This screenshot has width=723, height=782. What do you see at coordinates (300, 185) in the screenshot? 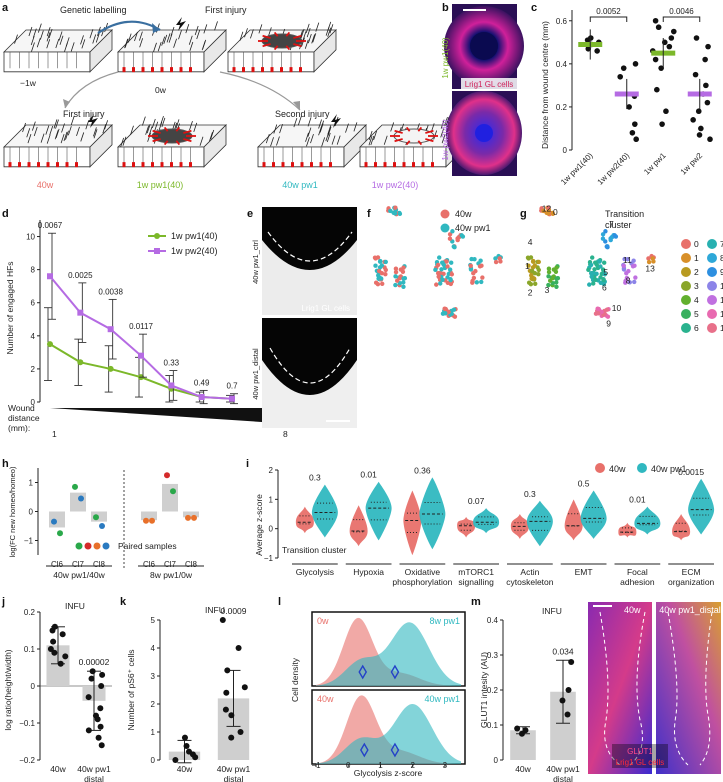
I see `label-40w-pw1: 40w pw1` at bounding box center [300, 185].